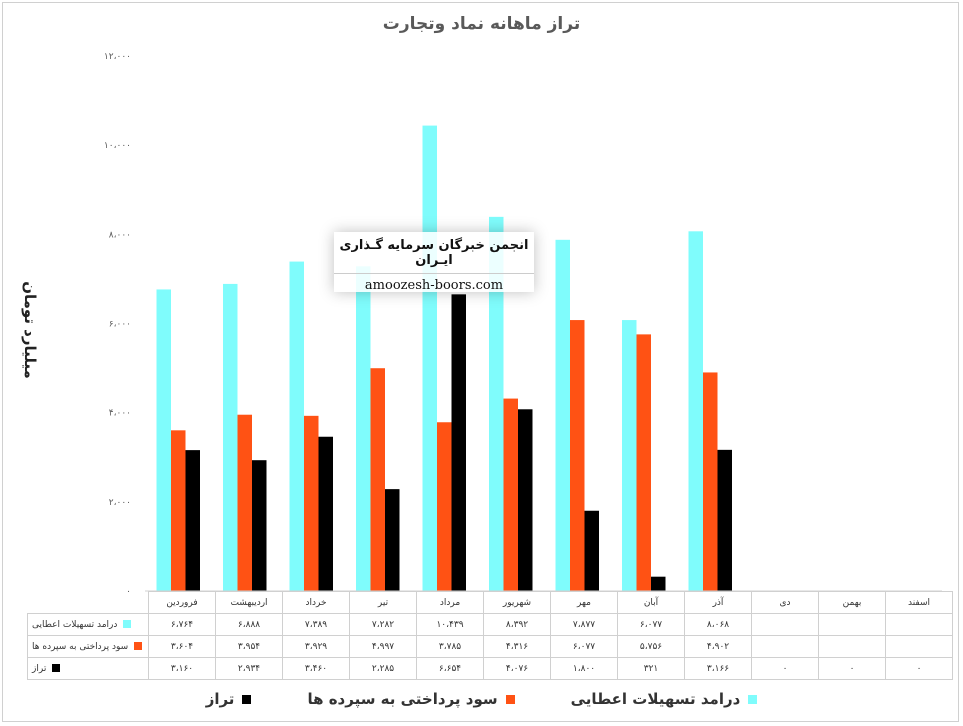 Image resolution: width=963 pixels, height=726 pixels. I want to click on series-name: تراز, so click(39, 668).